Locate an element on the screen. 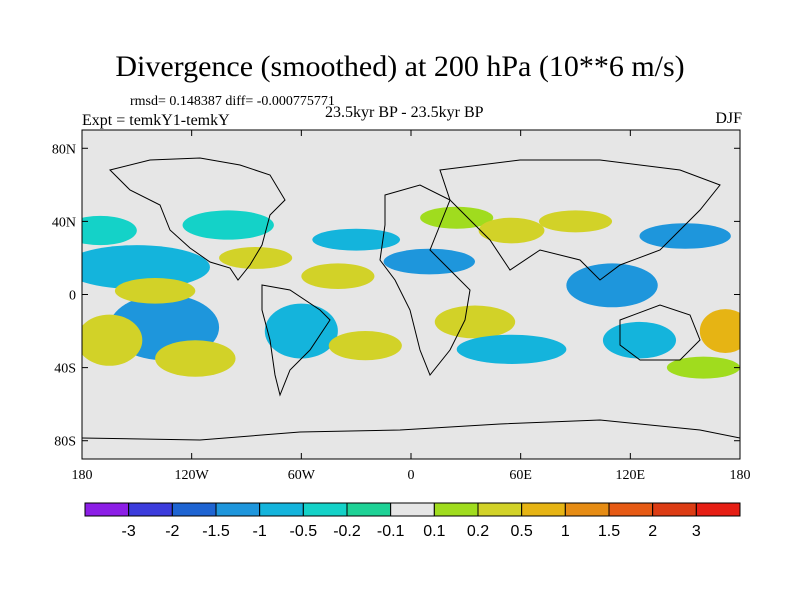  coast-north-america is located at coordinates (197, 219).